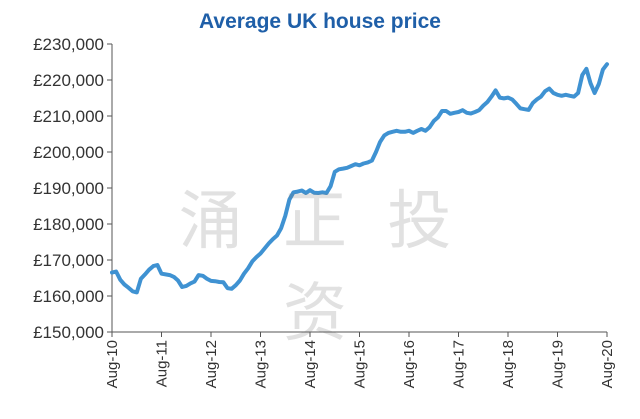  I want to click on y-tick-label: £230,000, so click(68, 44).